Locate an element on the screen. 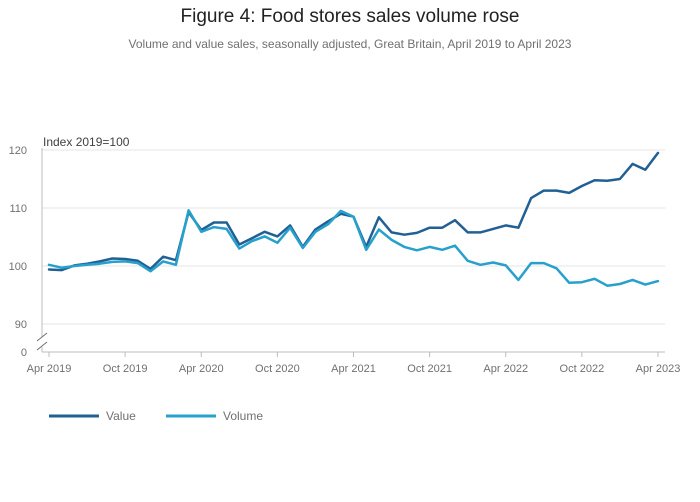  legend-label-value: Value is located at coordinates (121, 416).